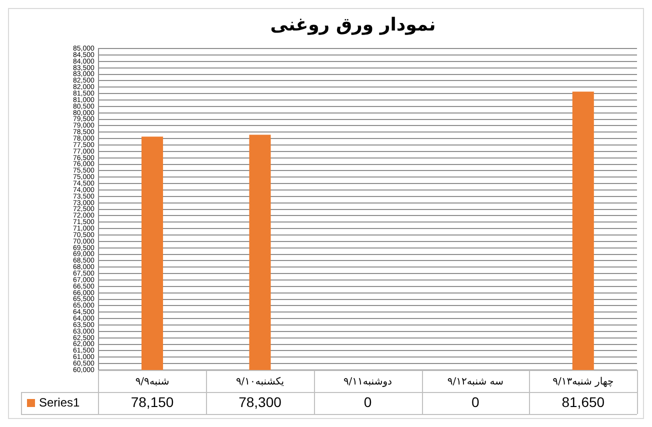 The image size is (652, 427). I want to click on chart-title: نمودار ورق روغنی, so click(353, 25).